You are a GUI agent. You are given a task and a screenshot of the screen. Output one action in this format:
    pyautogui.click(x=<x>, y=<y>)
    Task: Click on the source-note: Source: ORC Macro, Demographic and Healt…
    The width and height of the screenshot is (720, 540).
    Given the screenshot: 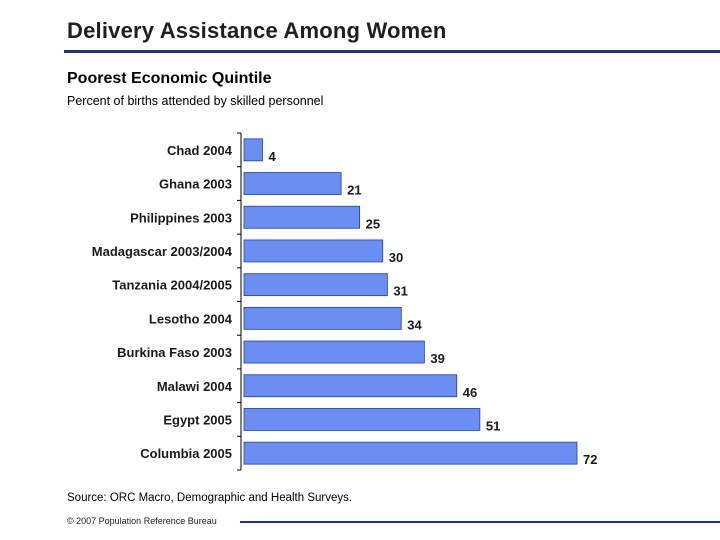 What is the action you would take?
    pyautogui.click(x=210, y=498)
    